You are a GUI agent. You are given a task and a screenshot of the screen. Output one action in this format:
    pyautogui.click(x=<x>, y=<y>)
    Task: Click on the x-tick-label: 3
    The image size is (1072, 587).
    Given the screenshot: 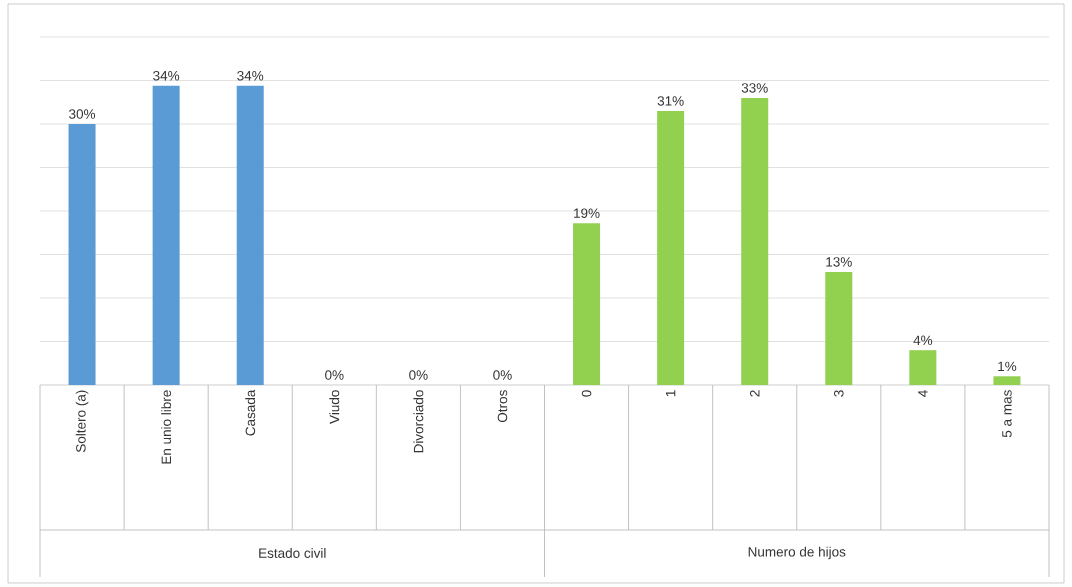 What is the action you would take?
    pyautogui.click(x=839, y=393)
    